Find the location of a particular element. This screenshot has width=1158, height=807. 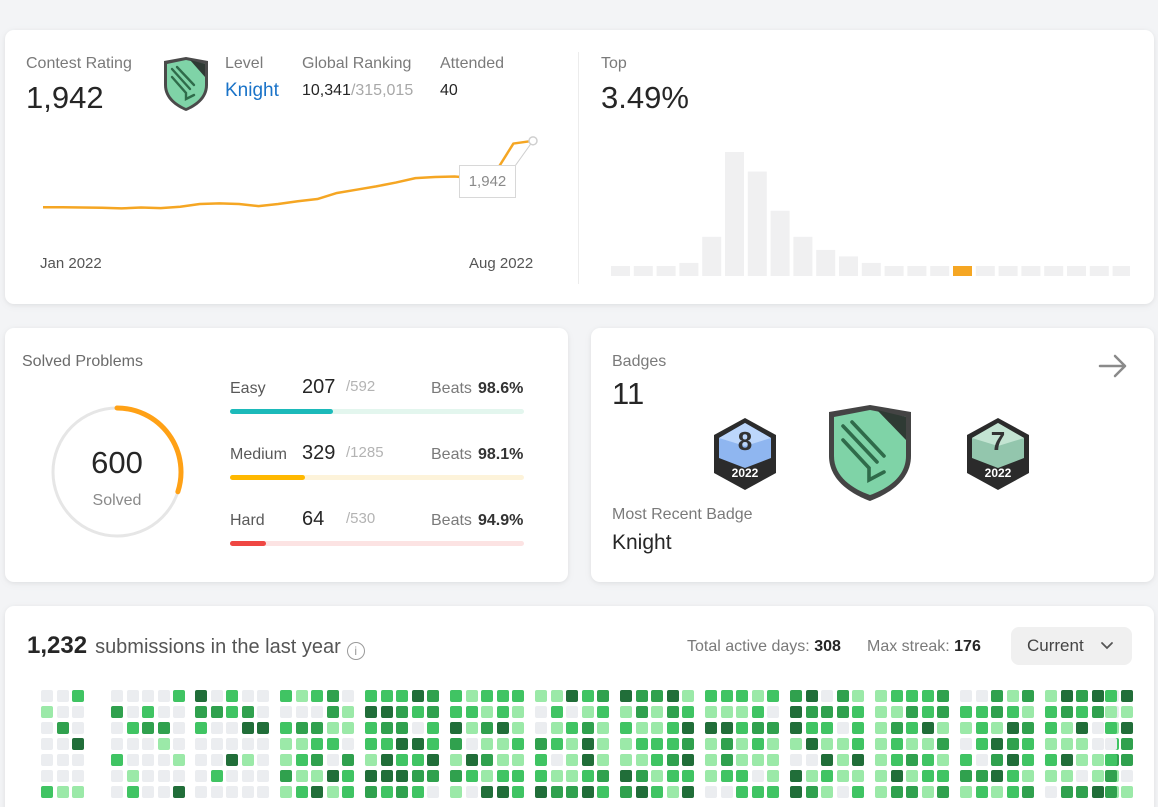

year-select-dropdown: Current is located at coordinates (1071, 646).